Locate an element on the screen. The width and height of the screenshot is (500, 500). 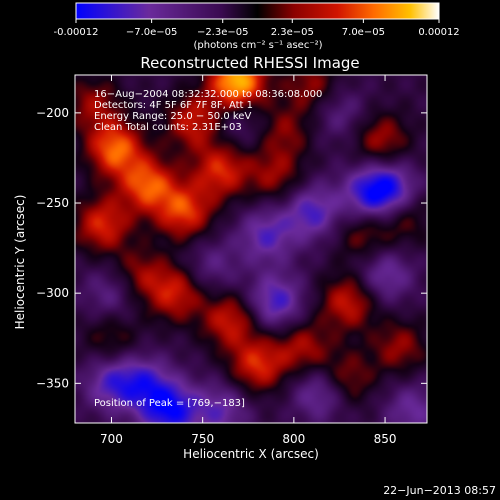
annotation-detectors: Detectors: 4F 5F 6F 7F 8F, Att 1 is located at coordinates (173, 105).